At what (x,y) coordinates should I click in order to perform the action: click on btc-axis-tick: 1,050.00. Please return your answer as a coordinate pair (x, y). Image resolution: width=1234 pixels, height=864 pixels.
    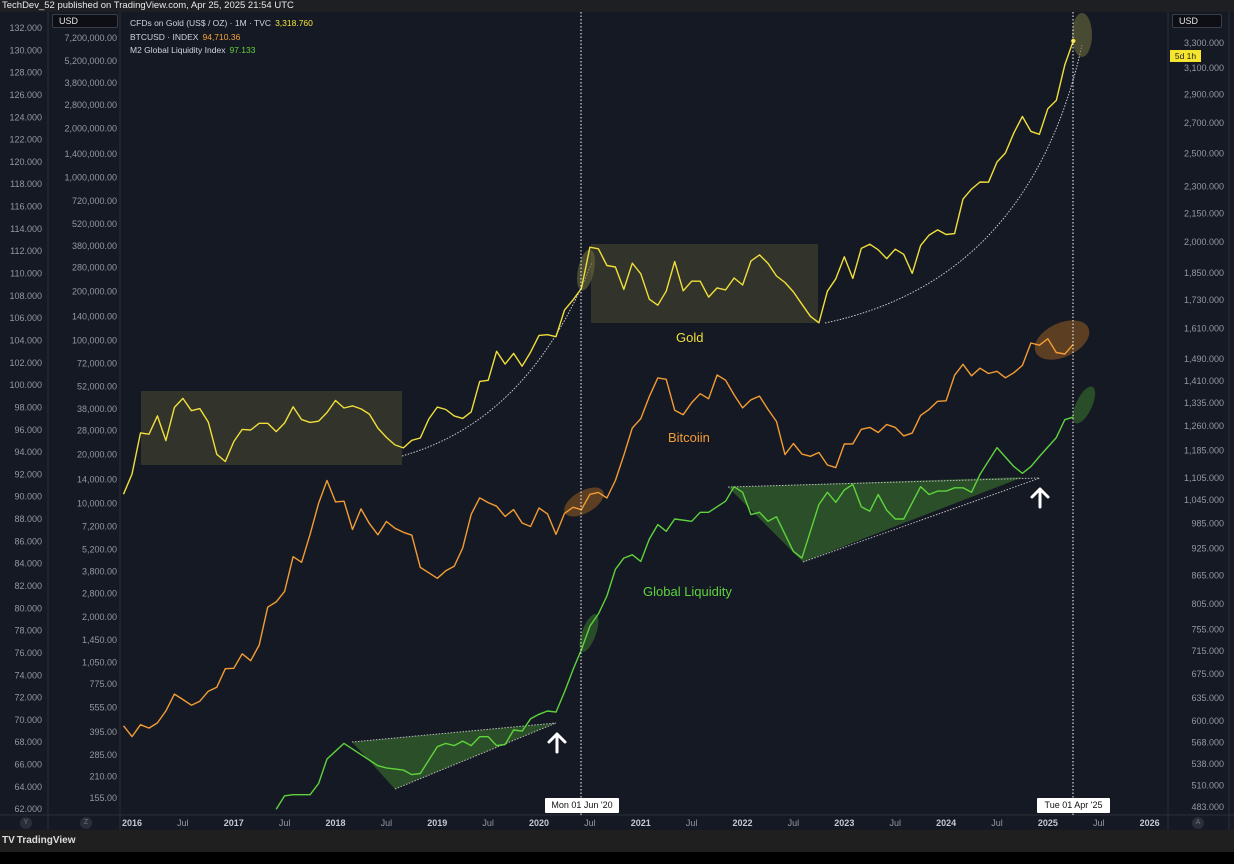
    Looking at the image, I should click on (99, 663).